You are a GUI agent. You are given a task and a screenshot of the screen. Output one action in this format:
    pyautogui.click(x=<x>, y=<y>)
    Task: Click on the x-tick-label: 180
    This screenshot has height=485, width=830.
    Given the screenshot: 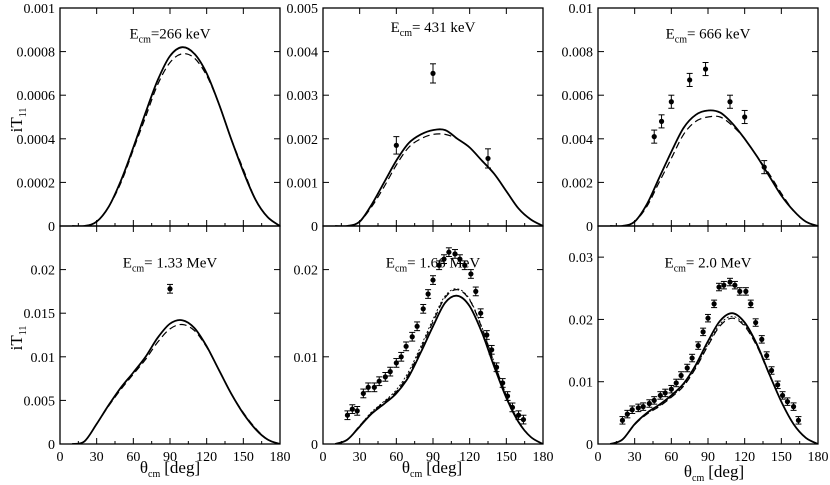 What is the action you would take?
    pyautogui.click(x=818, y=457)
    